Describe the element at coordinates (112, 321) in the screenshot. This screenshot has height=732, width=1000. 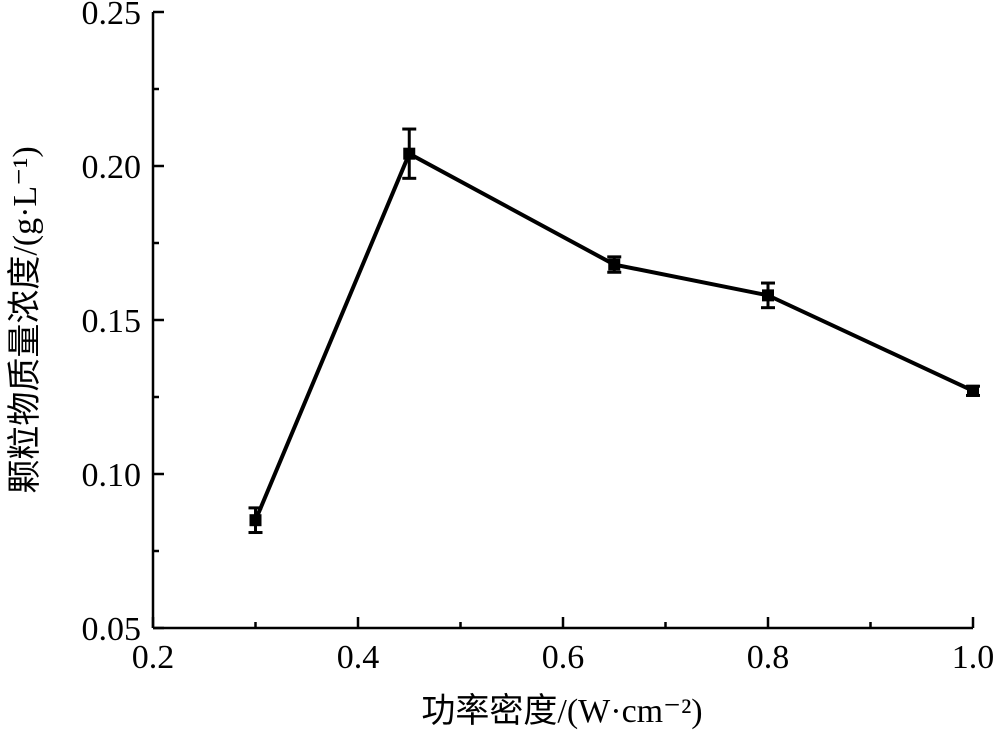
I see `y-tick-label: 0.15` at that location.